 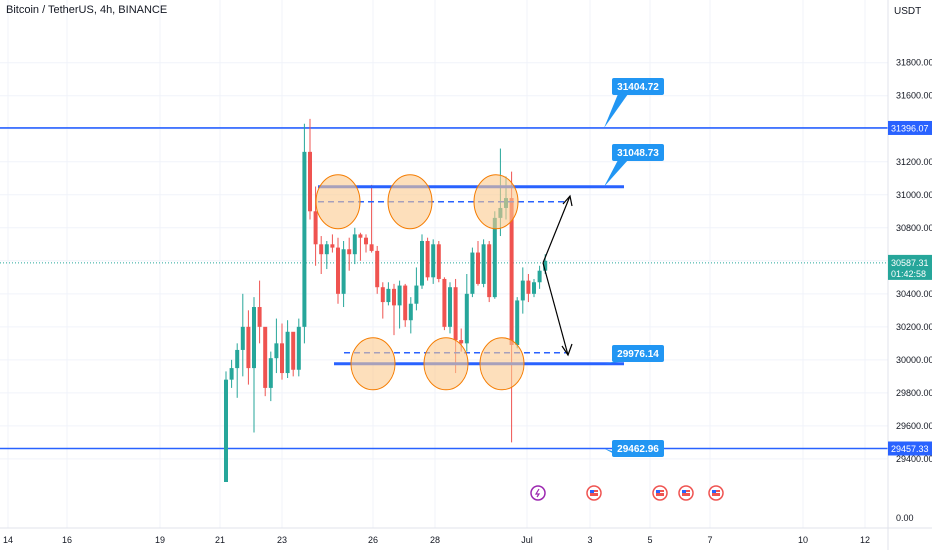 I want to click on y-tick-label: 29600.00, so click(x=914, y=426).